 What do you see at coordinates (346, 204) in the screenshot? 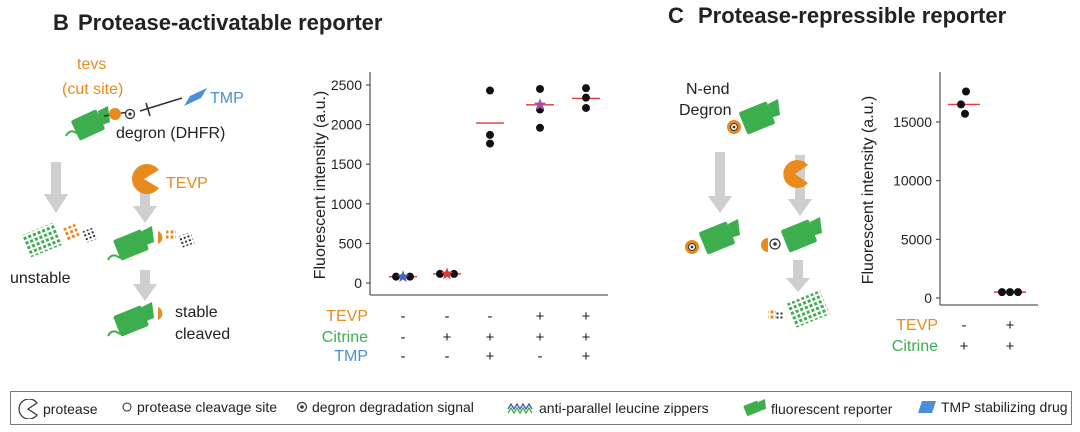
I see `y-tick-label: 1000` at bounding box center [346, 204].